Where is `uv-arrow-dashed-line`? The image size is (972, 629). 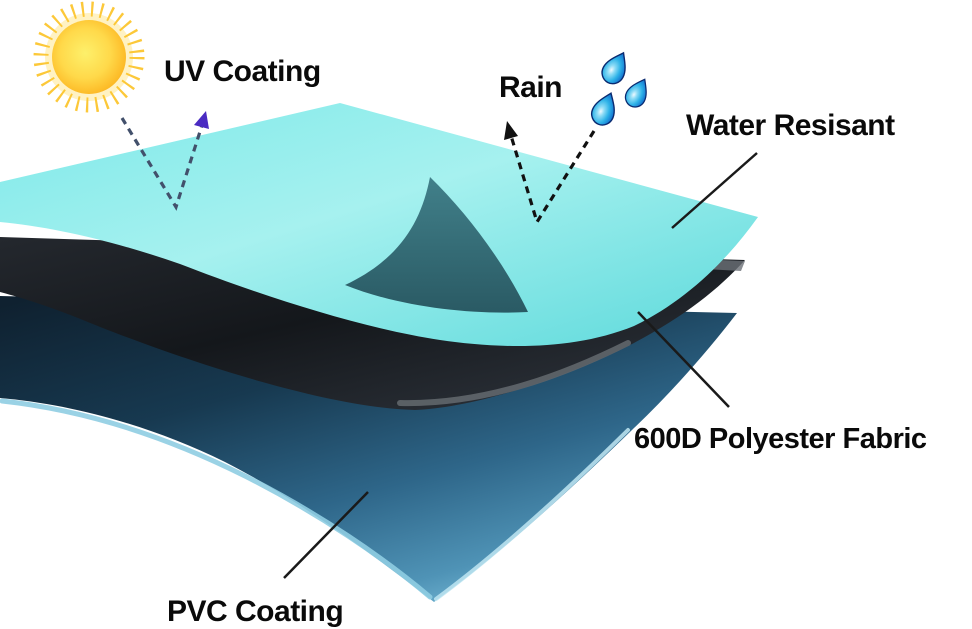
uv-arrow-dashed-line is located at coordinates (163, 164).